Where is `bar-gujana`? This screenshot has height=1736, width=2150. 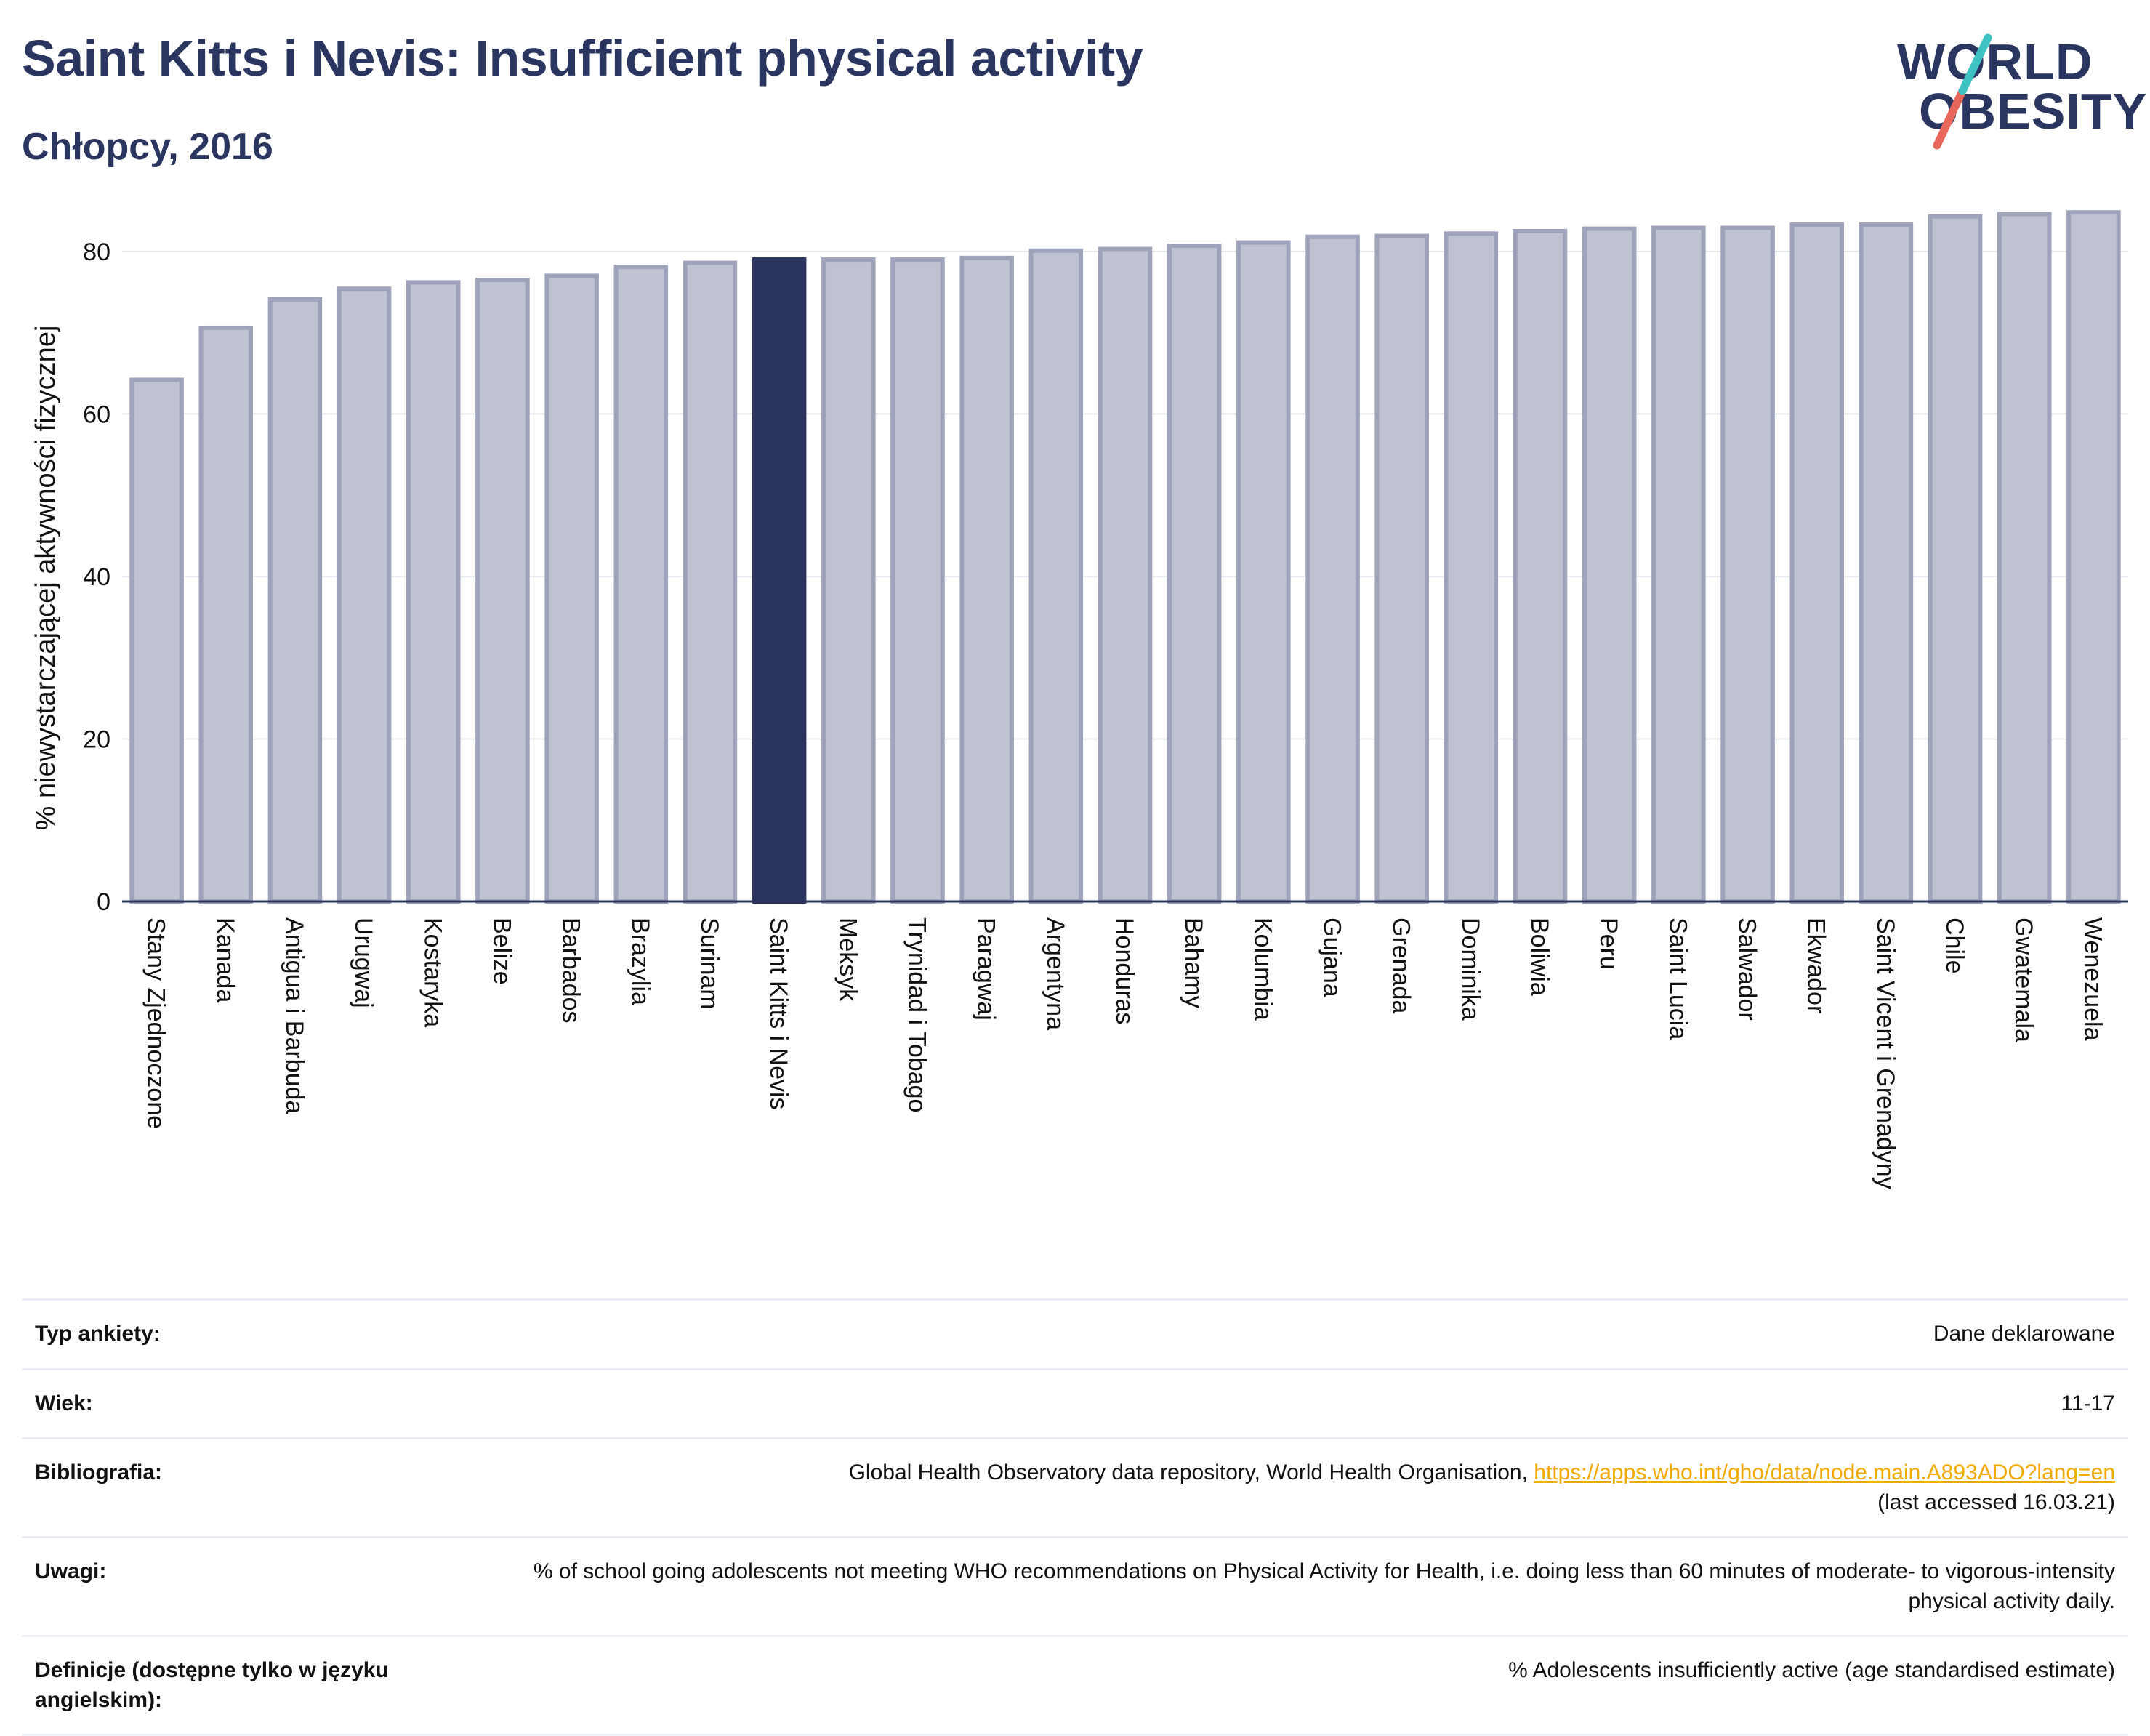
bar-gujana is located at coordinates (1332, 569).